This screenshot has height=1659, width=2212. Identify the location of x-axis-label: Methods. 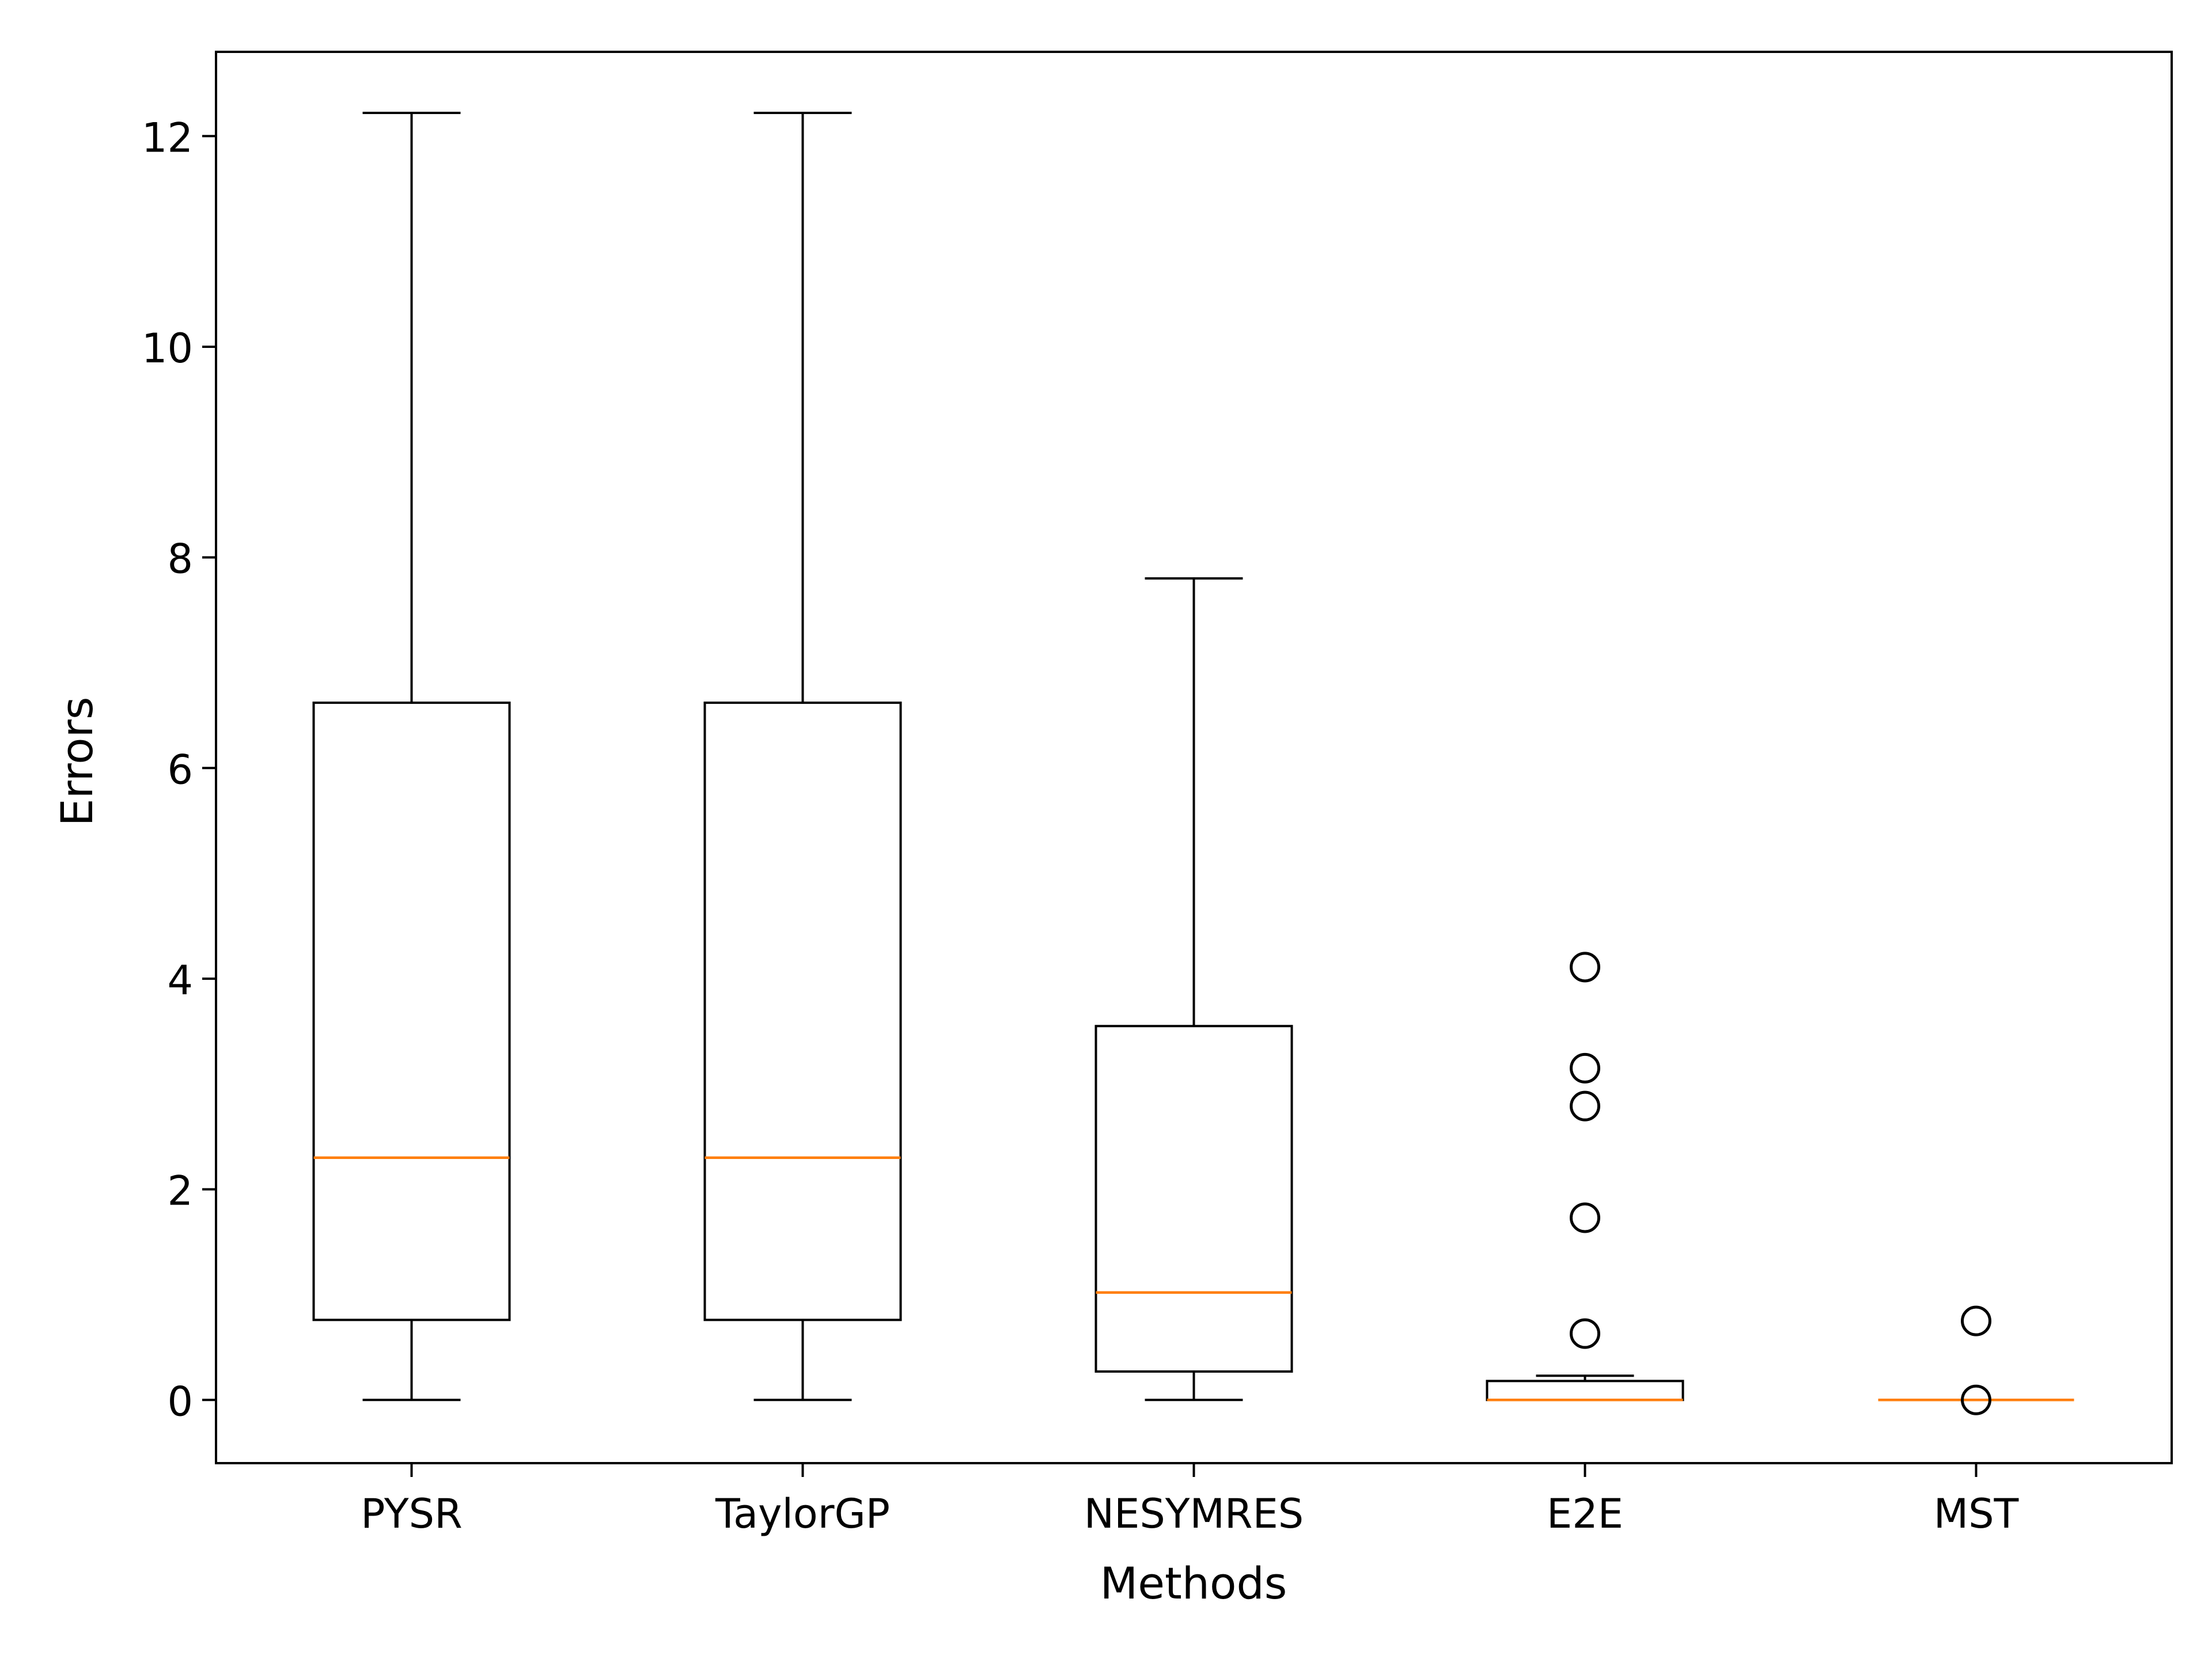
(1193, 1583).